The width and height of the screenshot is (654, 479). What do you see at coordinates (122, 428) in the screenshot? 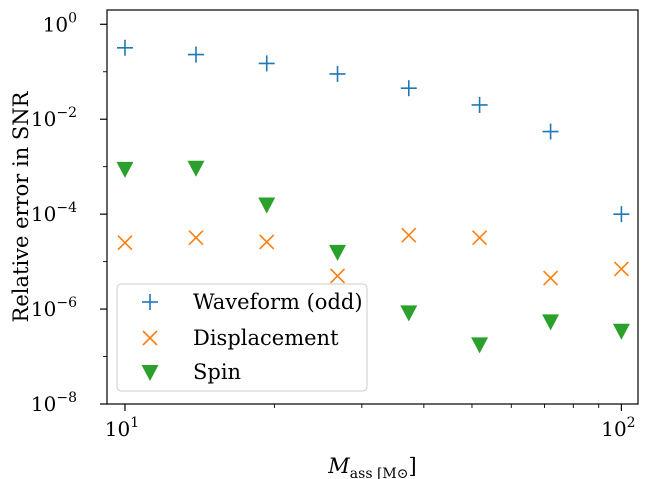
I see `x-tick-label: 10¹` at bounding box center [122, 428].